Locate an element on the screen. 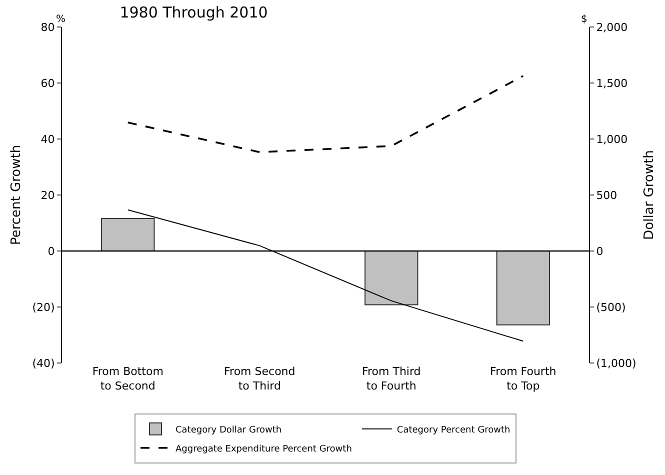  y2-tick-label: 0 is located at coordinates (600, 251).